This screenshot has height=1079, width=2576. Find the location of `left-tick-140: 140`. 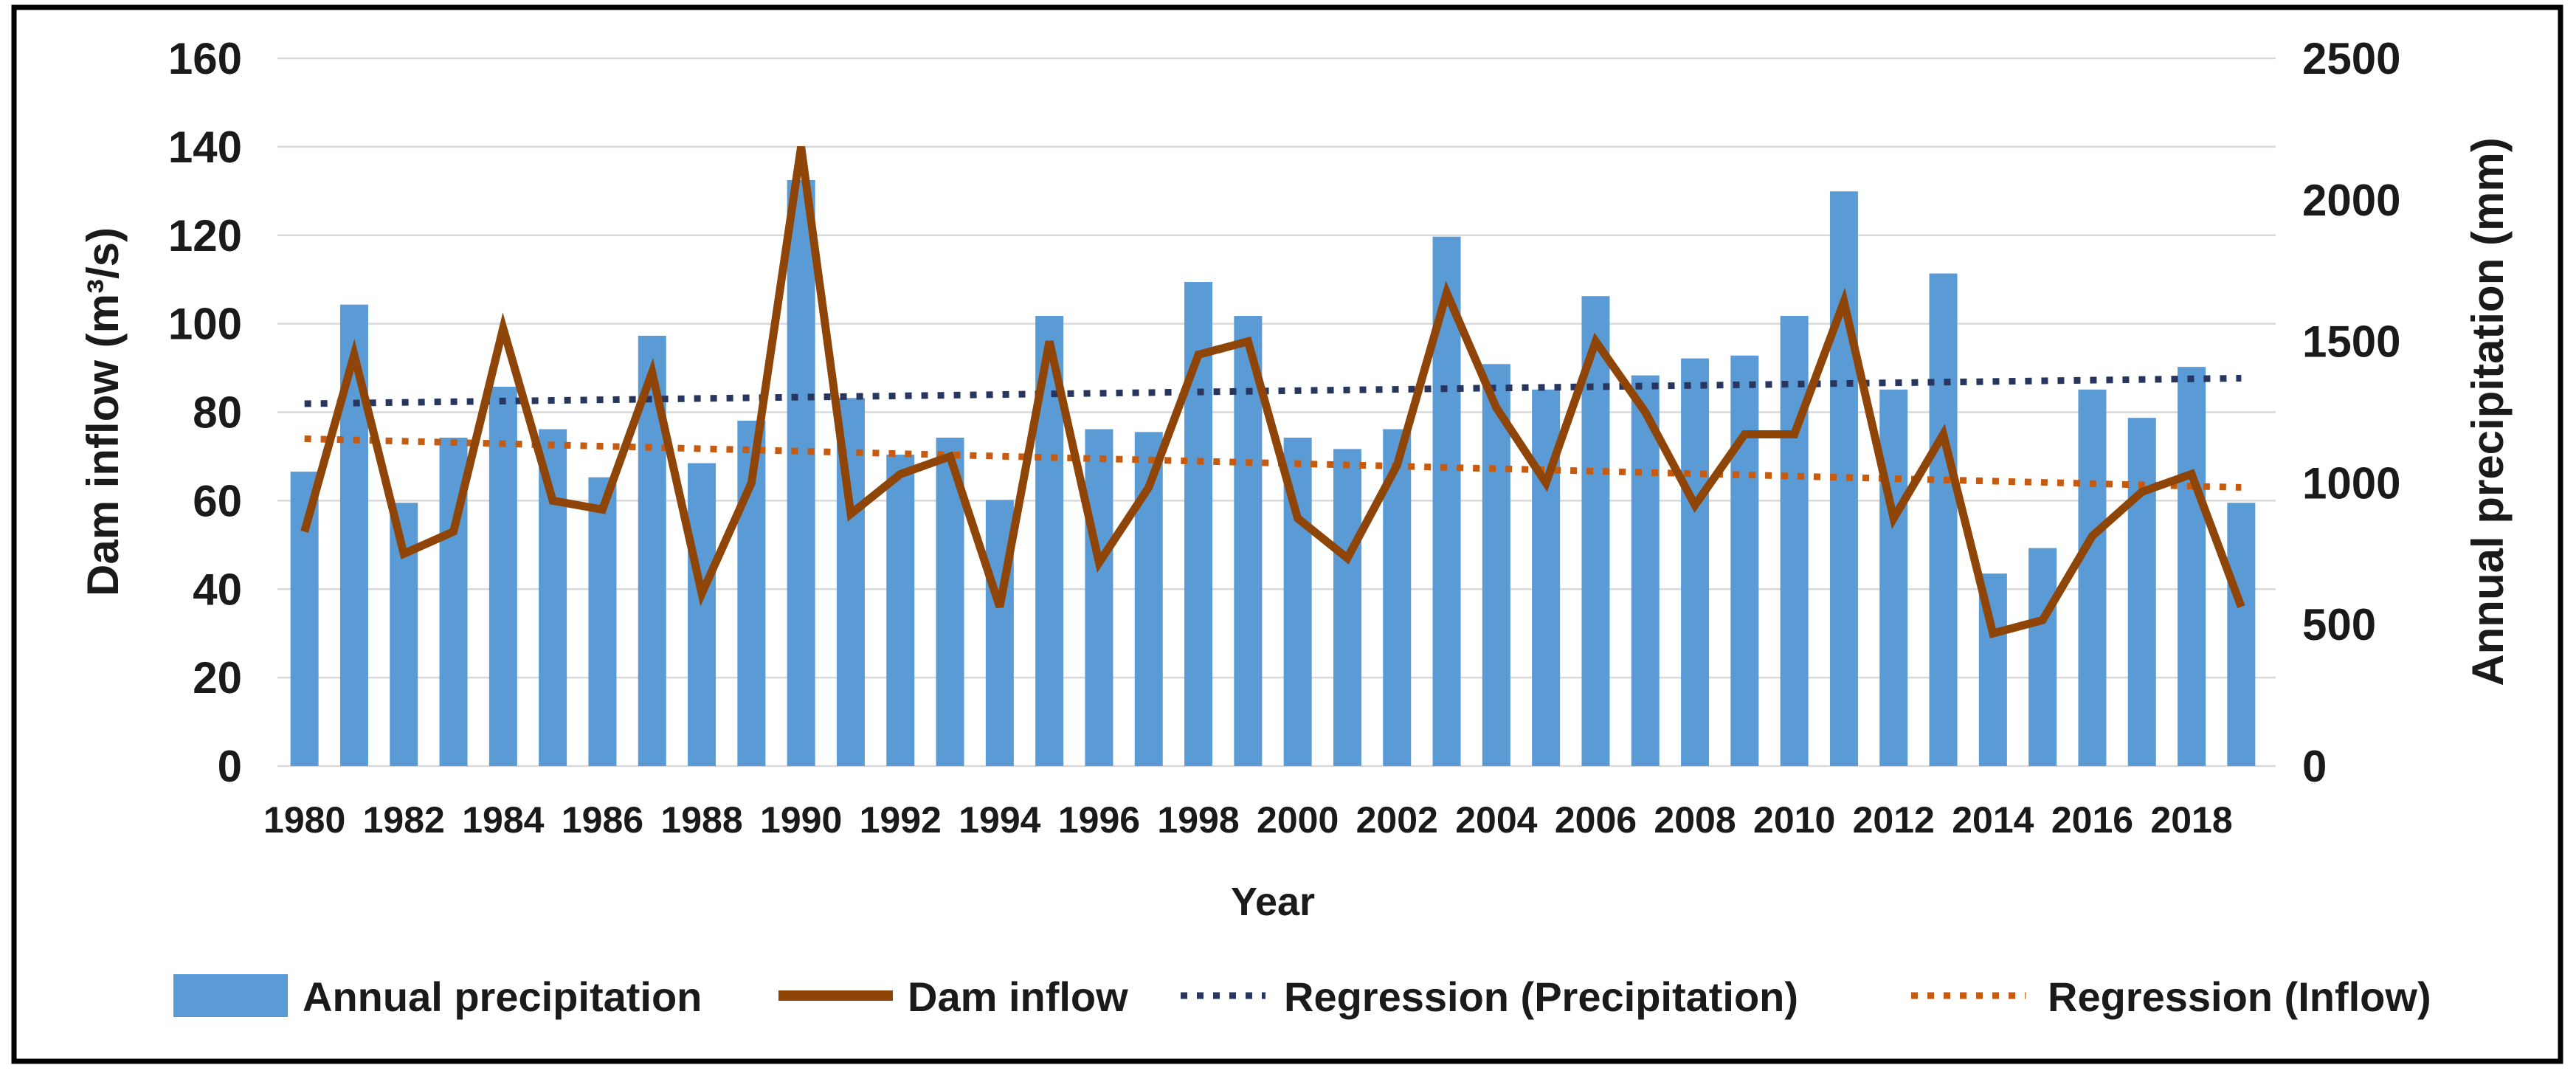

left-tick-140: 140 is located at coordinates (205, 147).